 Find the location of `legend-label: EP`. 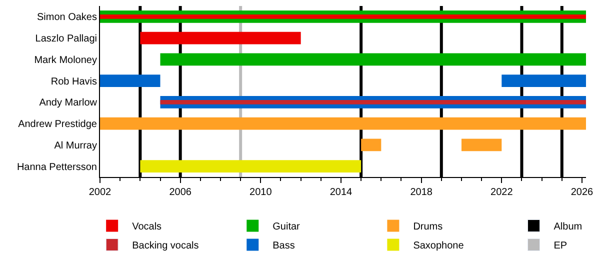

legend-label: EP is located at coordinates (561, 246).